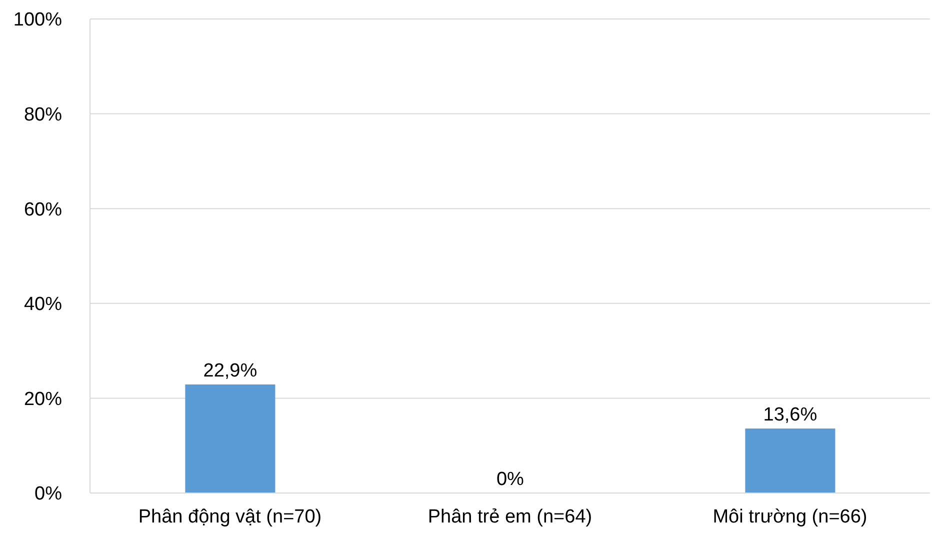 The image size is (936, 539). Describe the element at coordinates (790, 415) in the screenshot. I see `data-label: 13,6%` at that location.